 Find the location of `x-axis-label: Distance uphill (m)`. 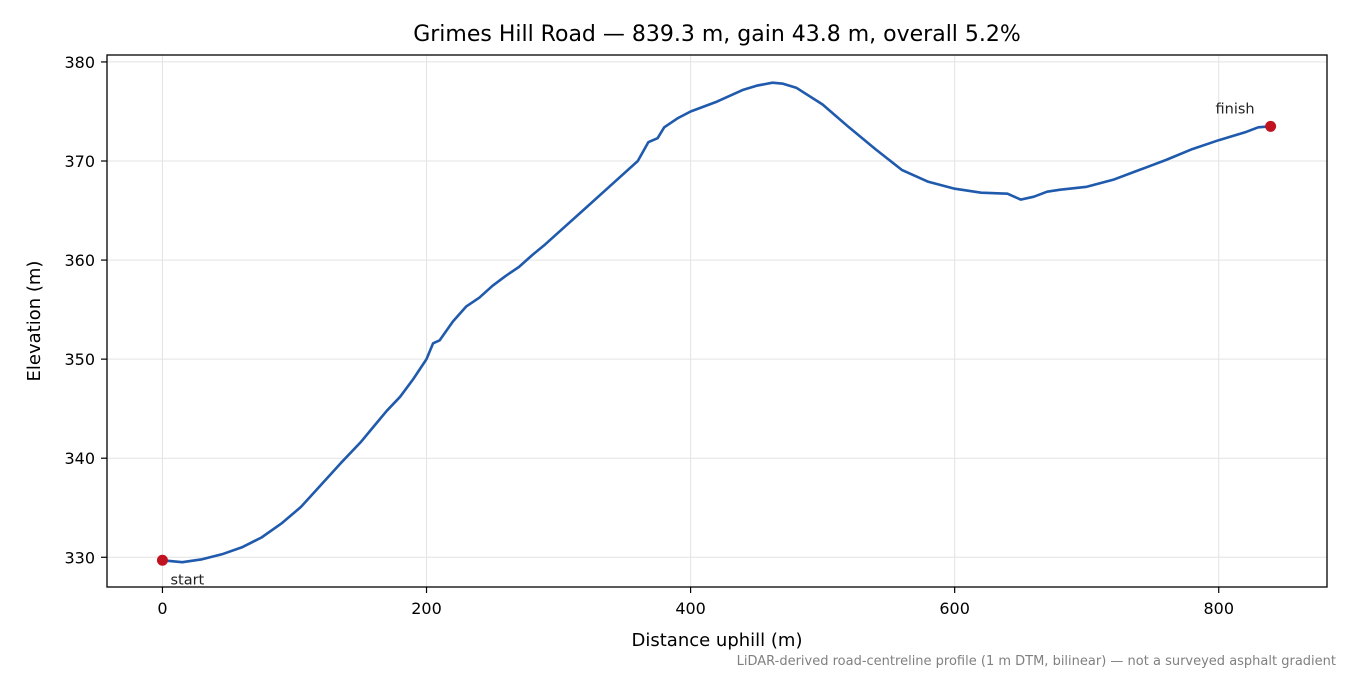

x-axis-label: Distance uphill (m) is located at coordinates (717, 640).